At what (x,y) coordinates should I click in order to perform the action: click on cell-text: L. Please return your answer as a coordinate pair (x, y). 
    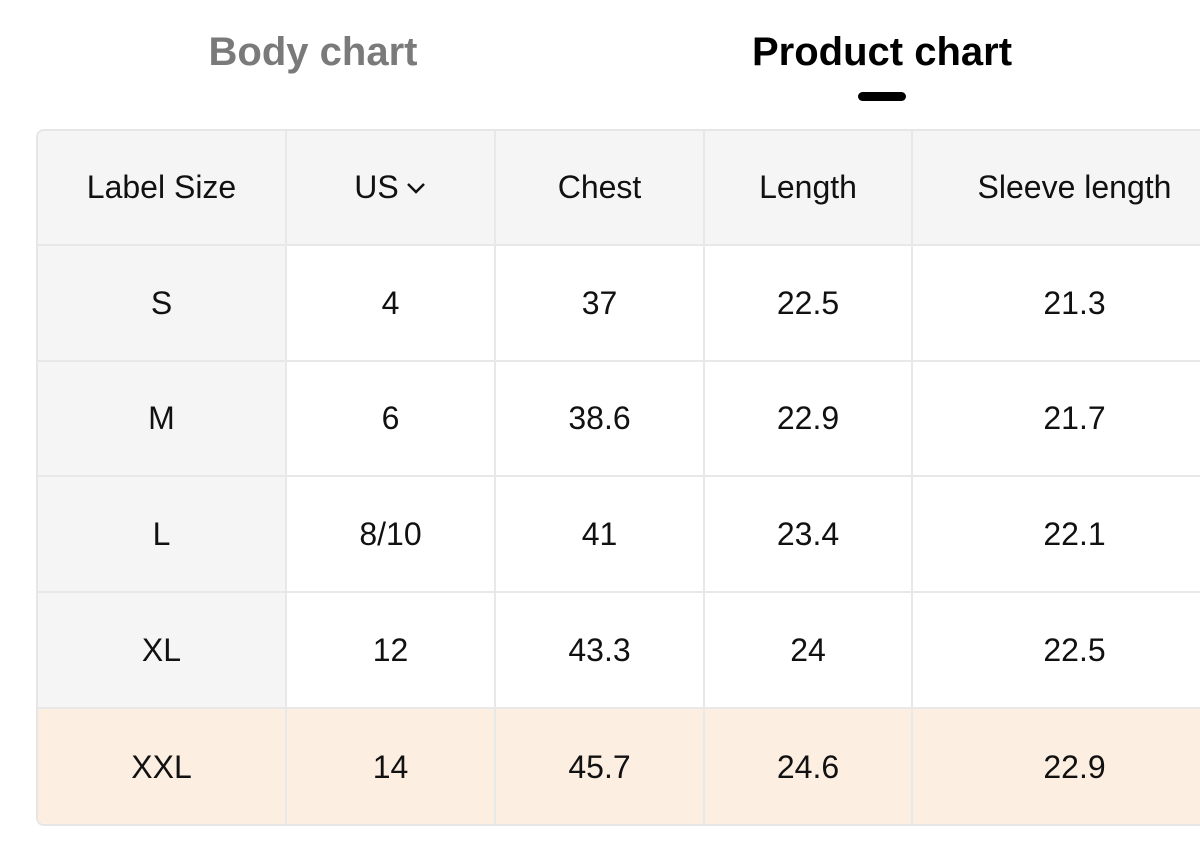
    Looking at the image, I should click on (161, 533).